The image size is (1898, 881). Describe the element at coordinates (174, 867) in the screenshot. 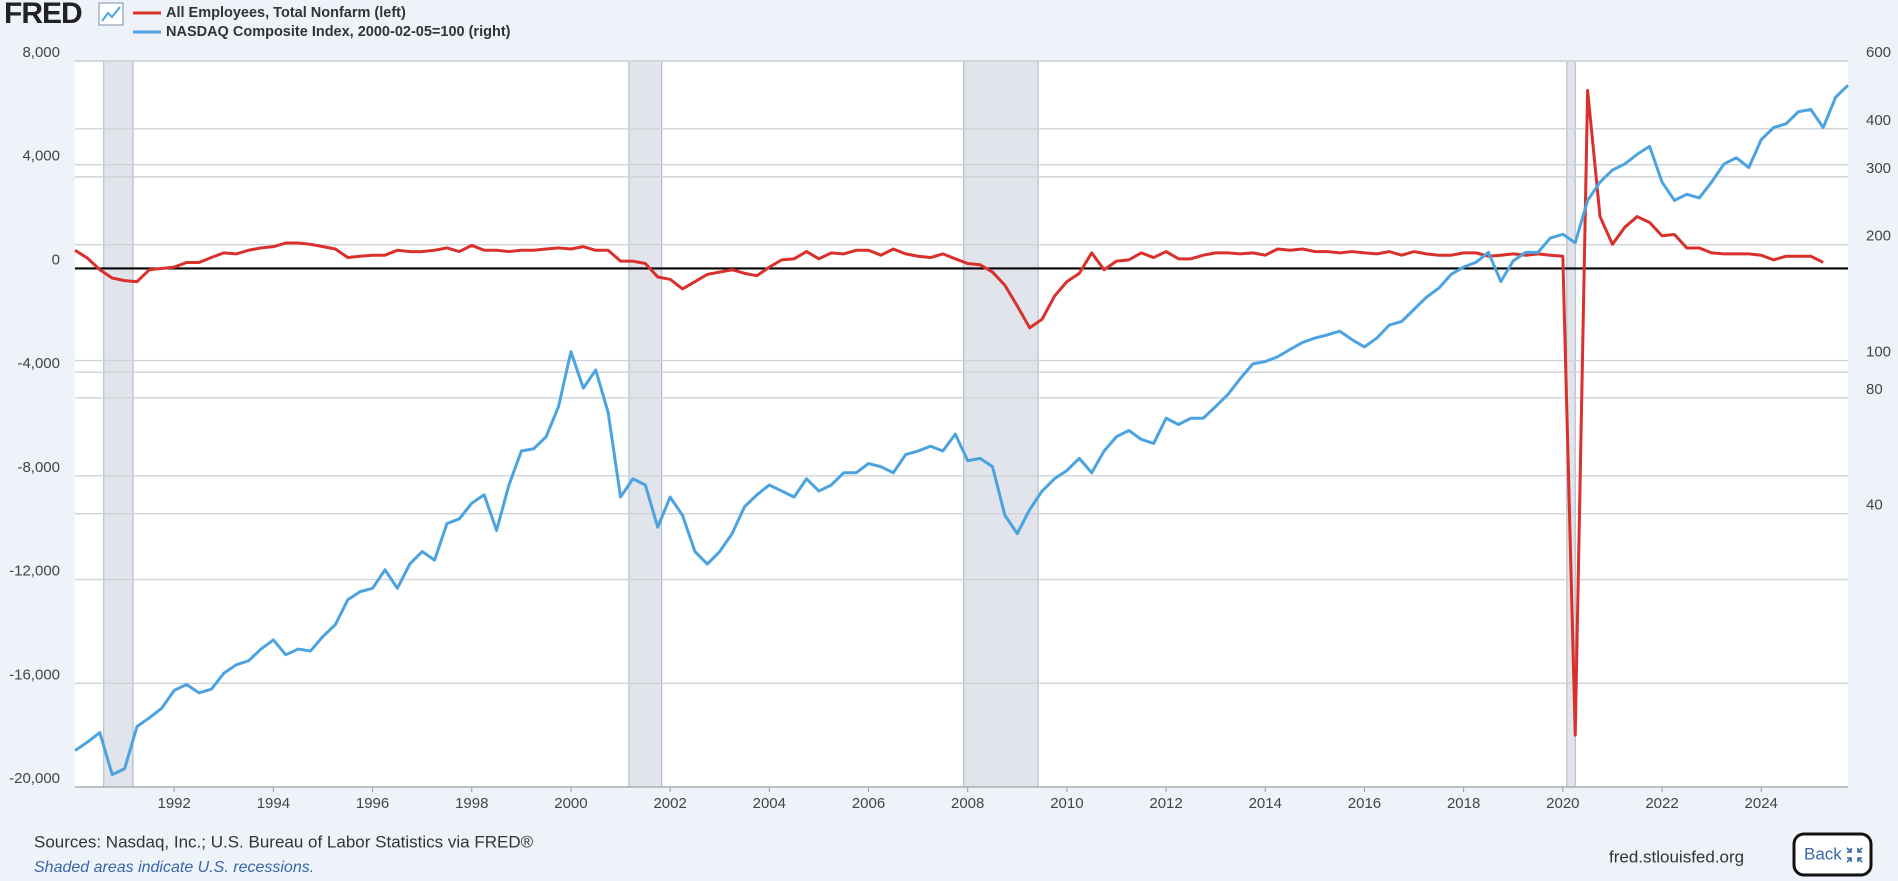

I see `recession-note: Shaded areas indicate U.S. recessions.` at that location.